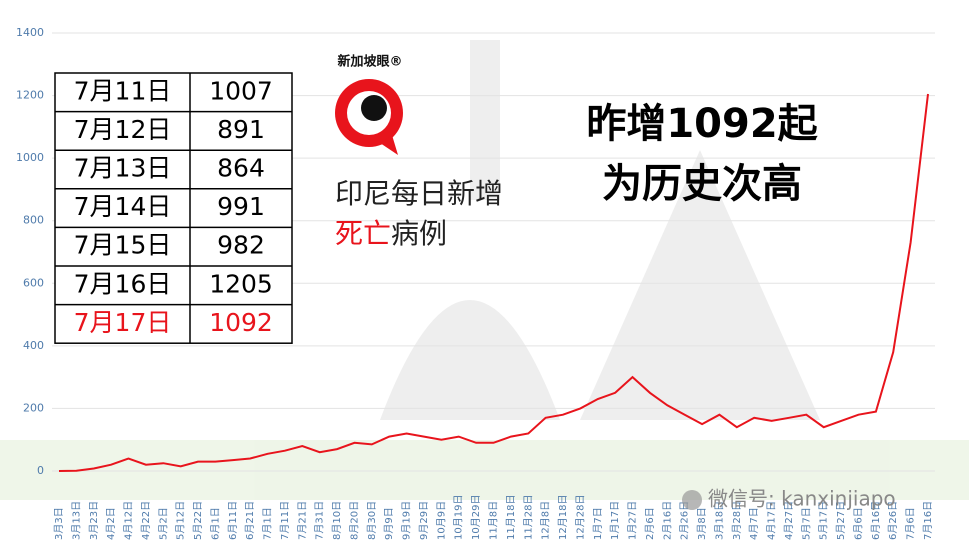 The image size is (969, 544). What do you see at coordinates (363, 233) in the screenshot?
I see `annotation-highlight: 死亡` at bounding box center [363, 233].